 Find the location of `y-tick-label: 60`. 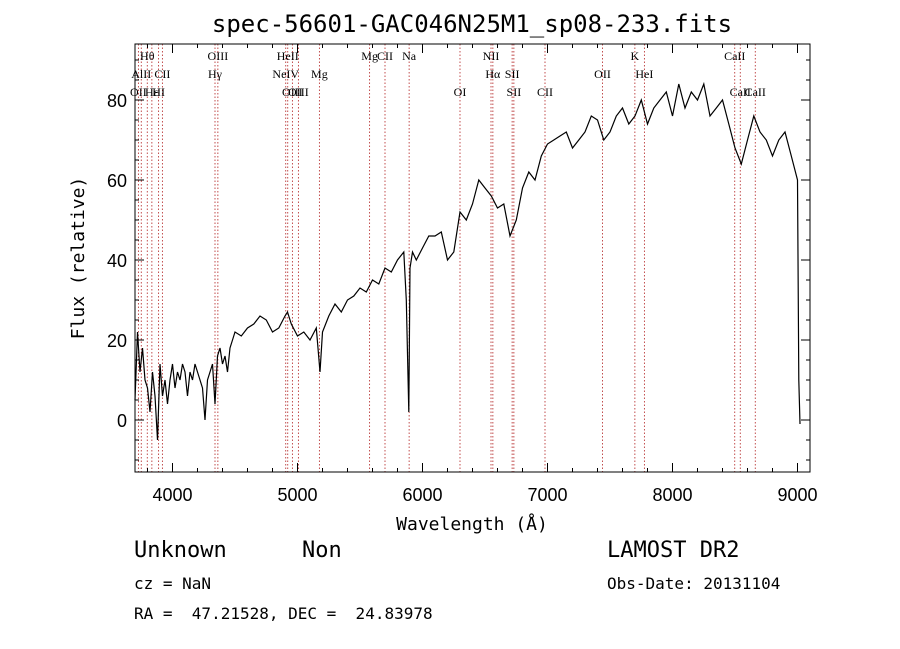

y-tick-label: 60 is located at coordinates (117, 181).